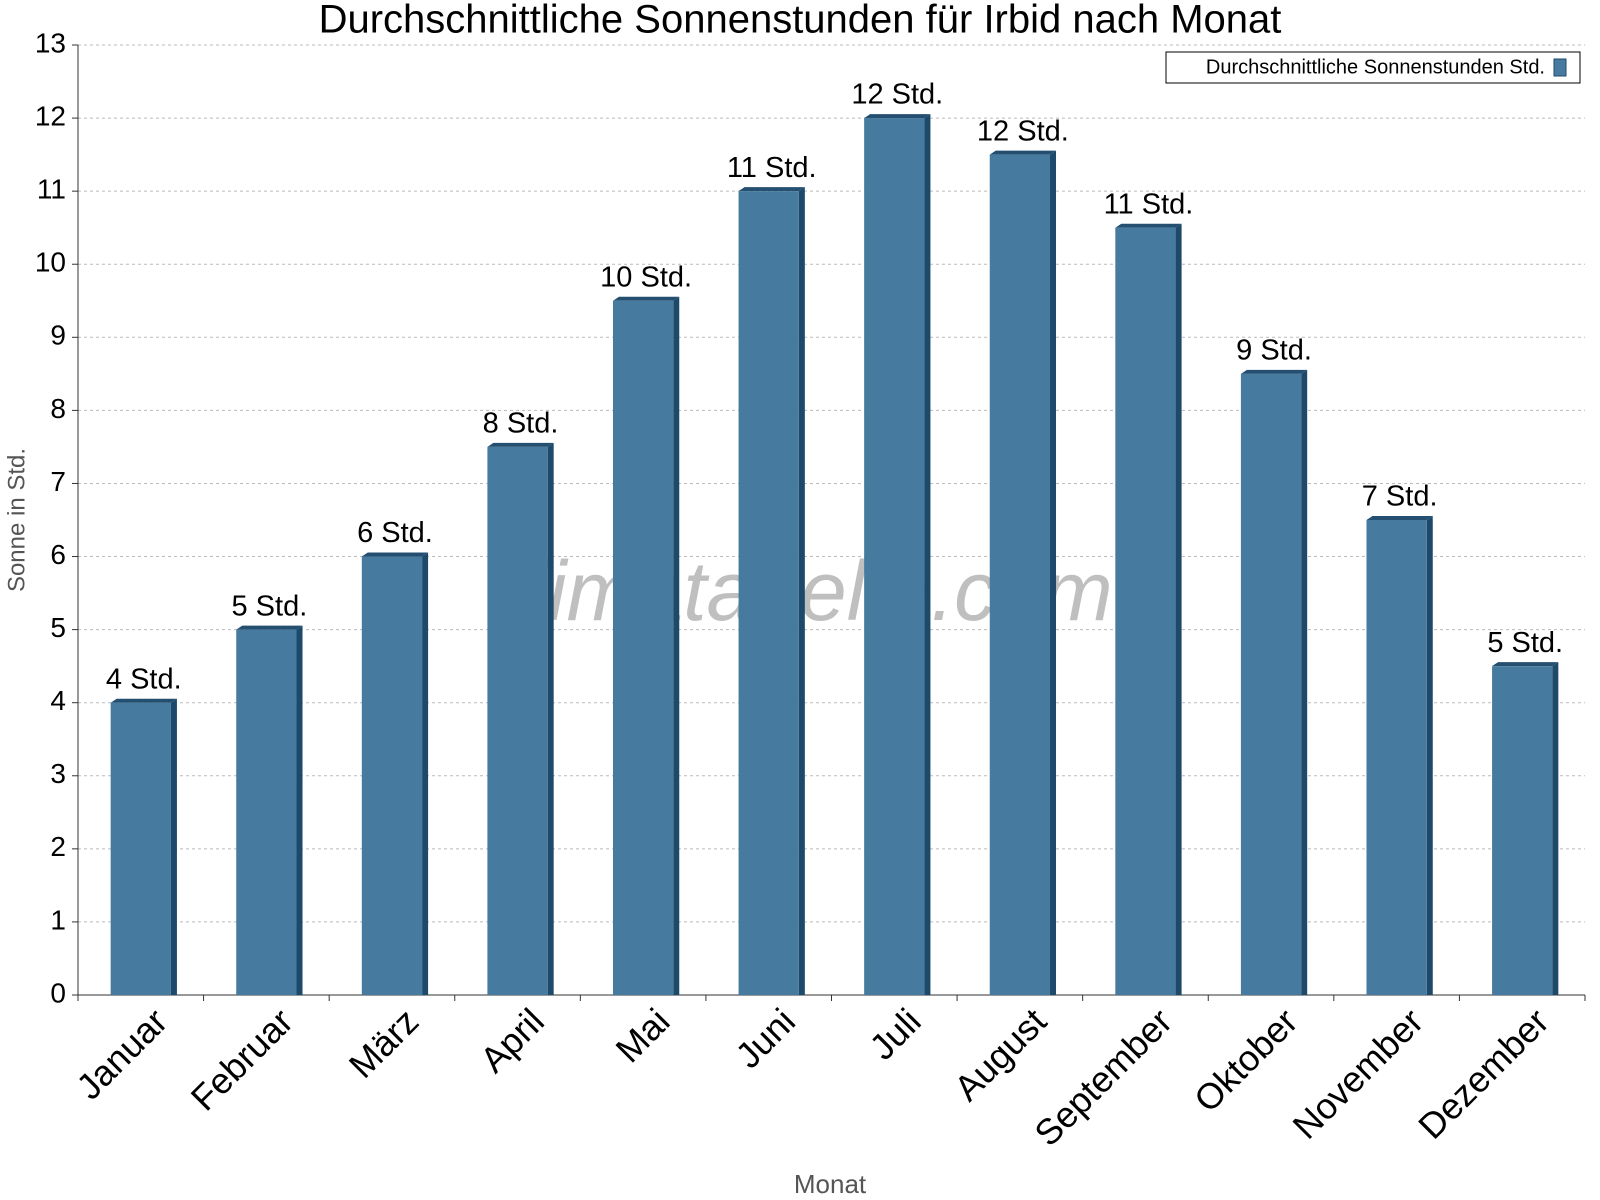  I want to click on x-tick-label: Dezember, so click(1483, 1073).